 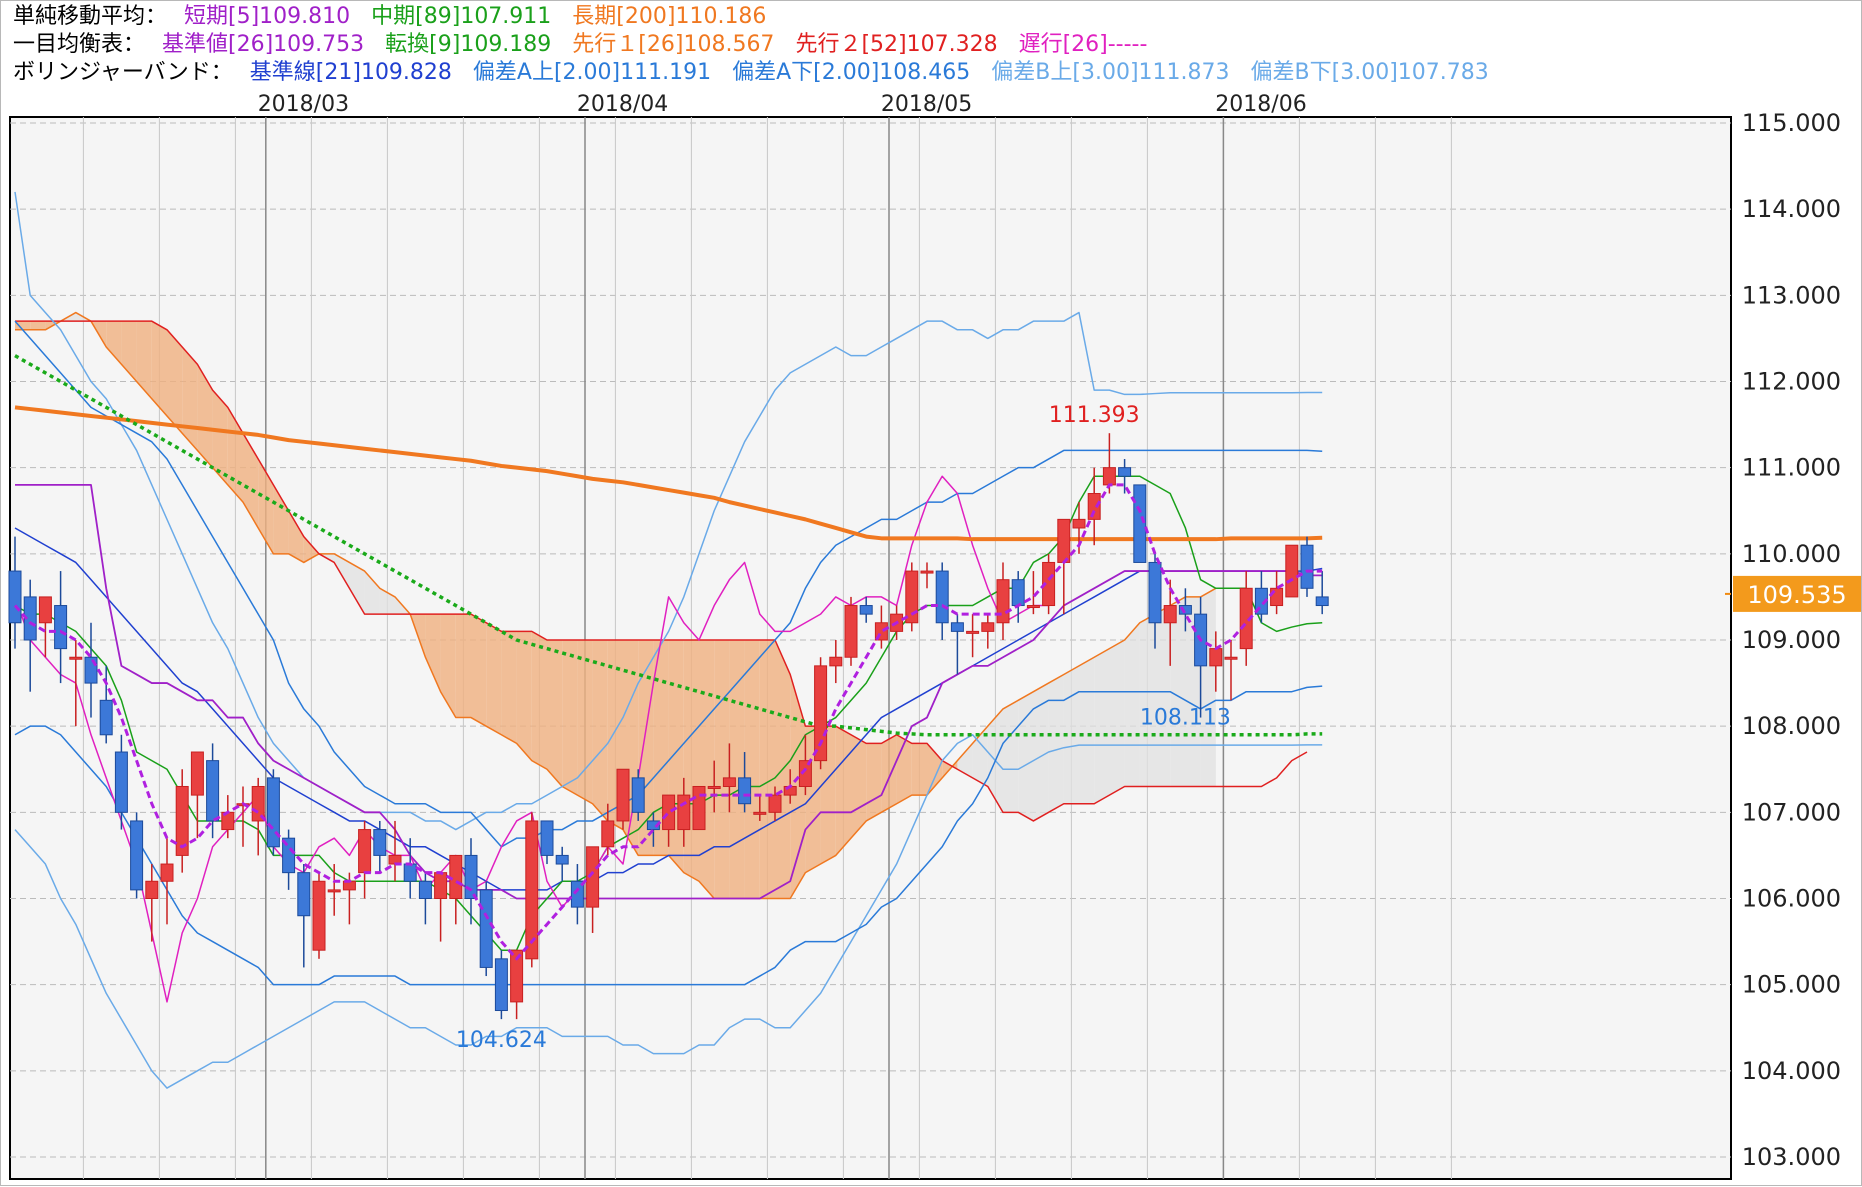 What do you see at coordinates (90, 16) in the screenshot?
I see `legend-label-sma: 単純移動平均：` at bounding box center [90, 16].